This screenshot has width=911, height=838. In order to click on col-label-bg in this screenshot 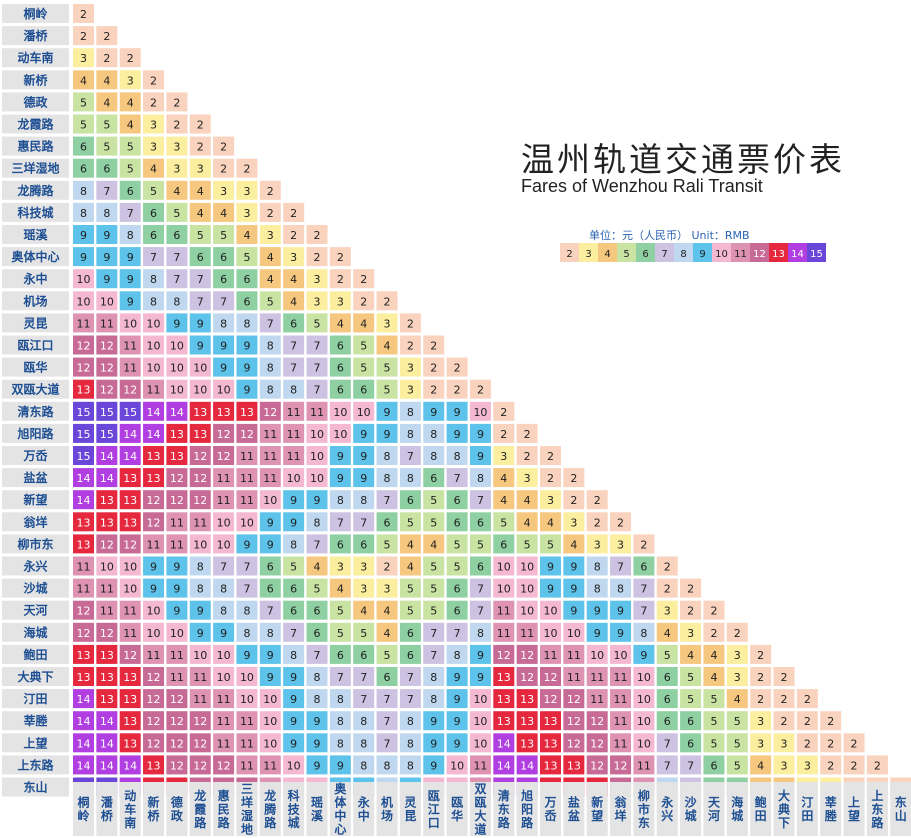, I will do `click(831, 809)`.